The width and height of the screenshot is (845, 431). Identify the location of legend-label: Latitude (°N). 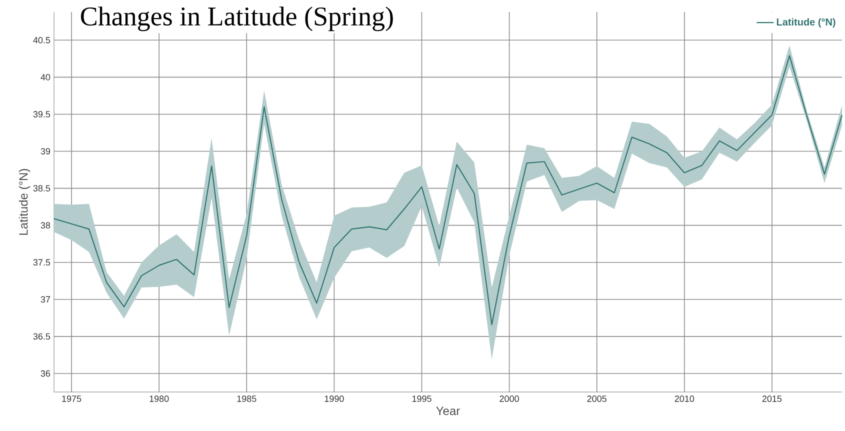
(806, 23).